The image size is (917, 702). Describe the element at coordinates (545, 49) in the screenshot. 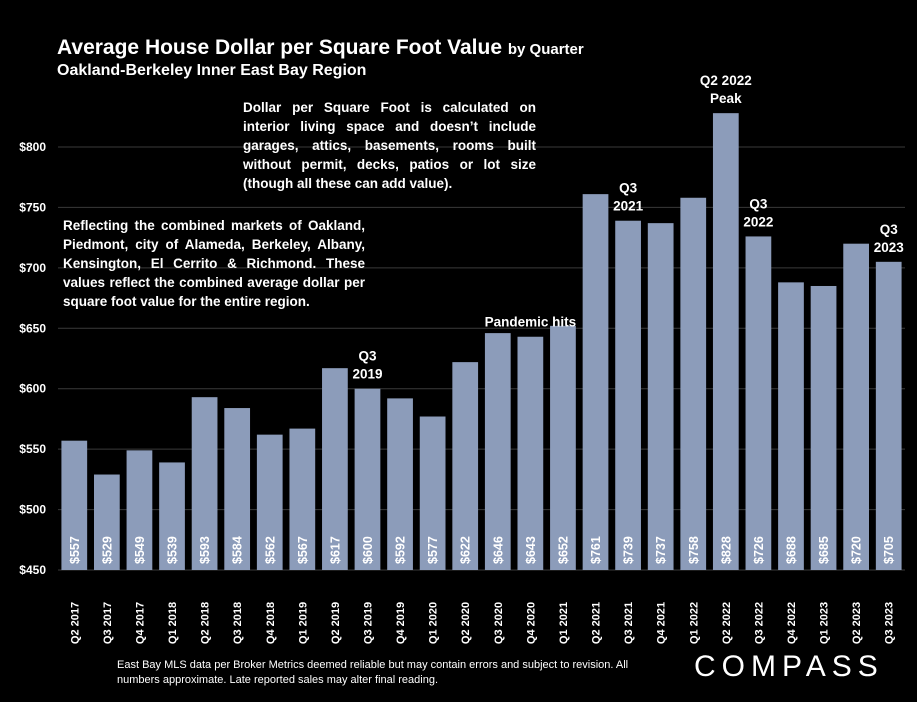

I see `chart-title-suffix: by Quarter` at that location.